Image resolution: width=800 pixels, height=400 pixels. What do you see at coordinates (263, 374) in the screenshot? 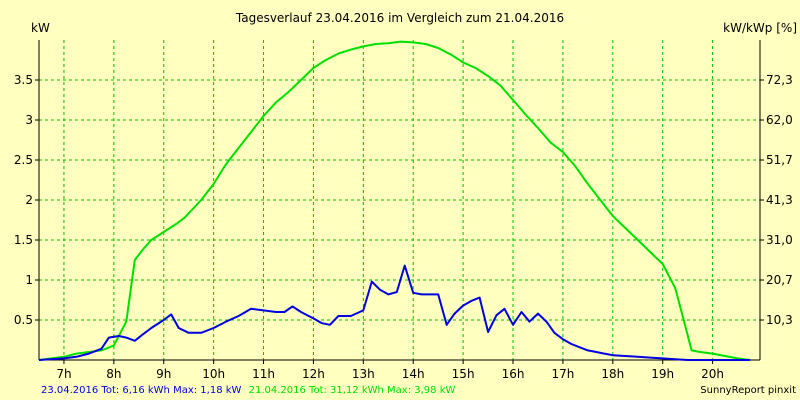
I see `x-tick-label-4: 11h` at bounding box center [263, 374].